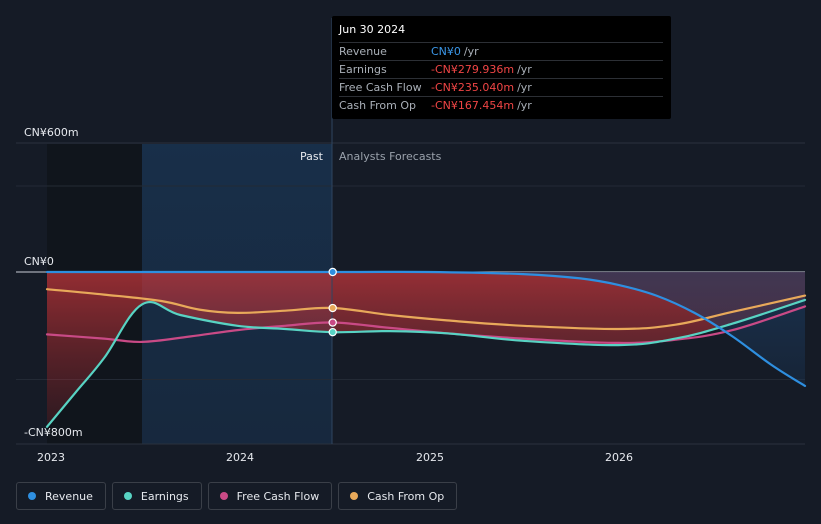 The image size is (821, 524). Describe the element at coordinates (332, 322) in the screenshot. I see `free-cash-flow-marker` at that location.